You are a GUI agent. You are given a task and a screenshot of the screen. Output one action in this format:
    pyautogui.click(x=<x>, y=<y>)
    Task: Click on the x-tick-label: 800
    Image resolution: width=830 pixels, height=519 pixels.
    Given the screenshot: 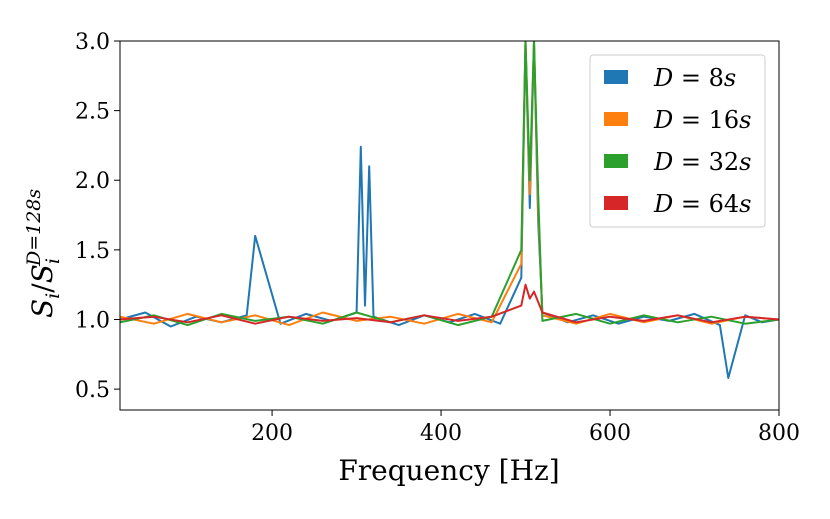 What is the action you would take?
    pyautogui.click(x=779, y=433)
    